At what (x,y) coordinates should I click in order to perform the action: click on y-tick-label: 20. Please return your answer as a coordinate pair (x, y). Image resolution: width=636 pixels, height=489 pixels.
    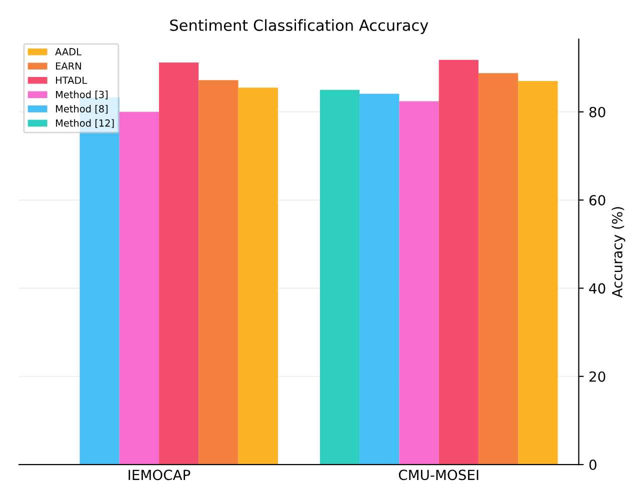
    Looking at the image, I should click on (598, 376).